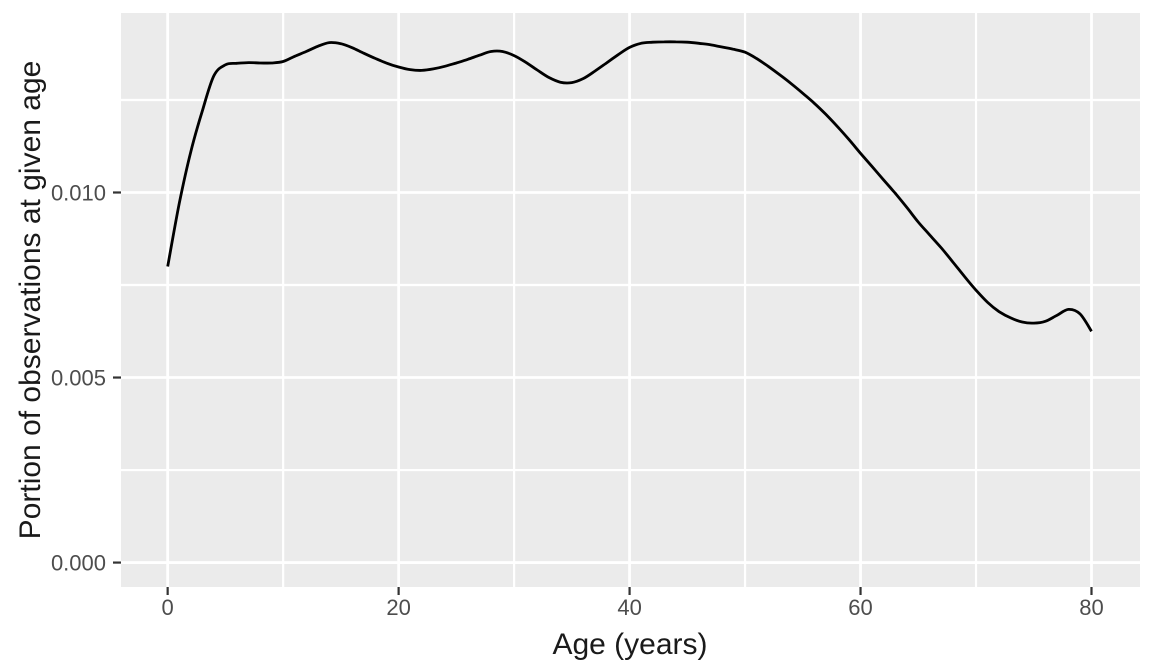 This screenshot has height=672, width=1152. Describe the element at coordinates (629, 644) in the screenshot. I see `x-axis-title: Age (years)` at that location.